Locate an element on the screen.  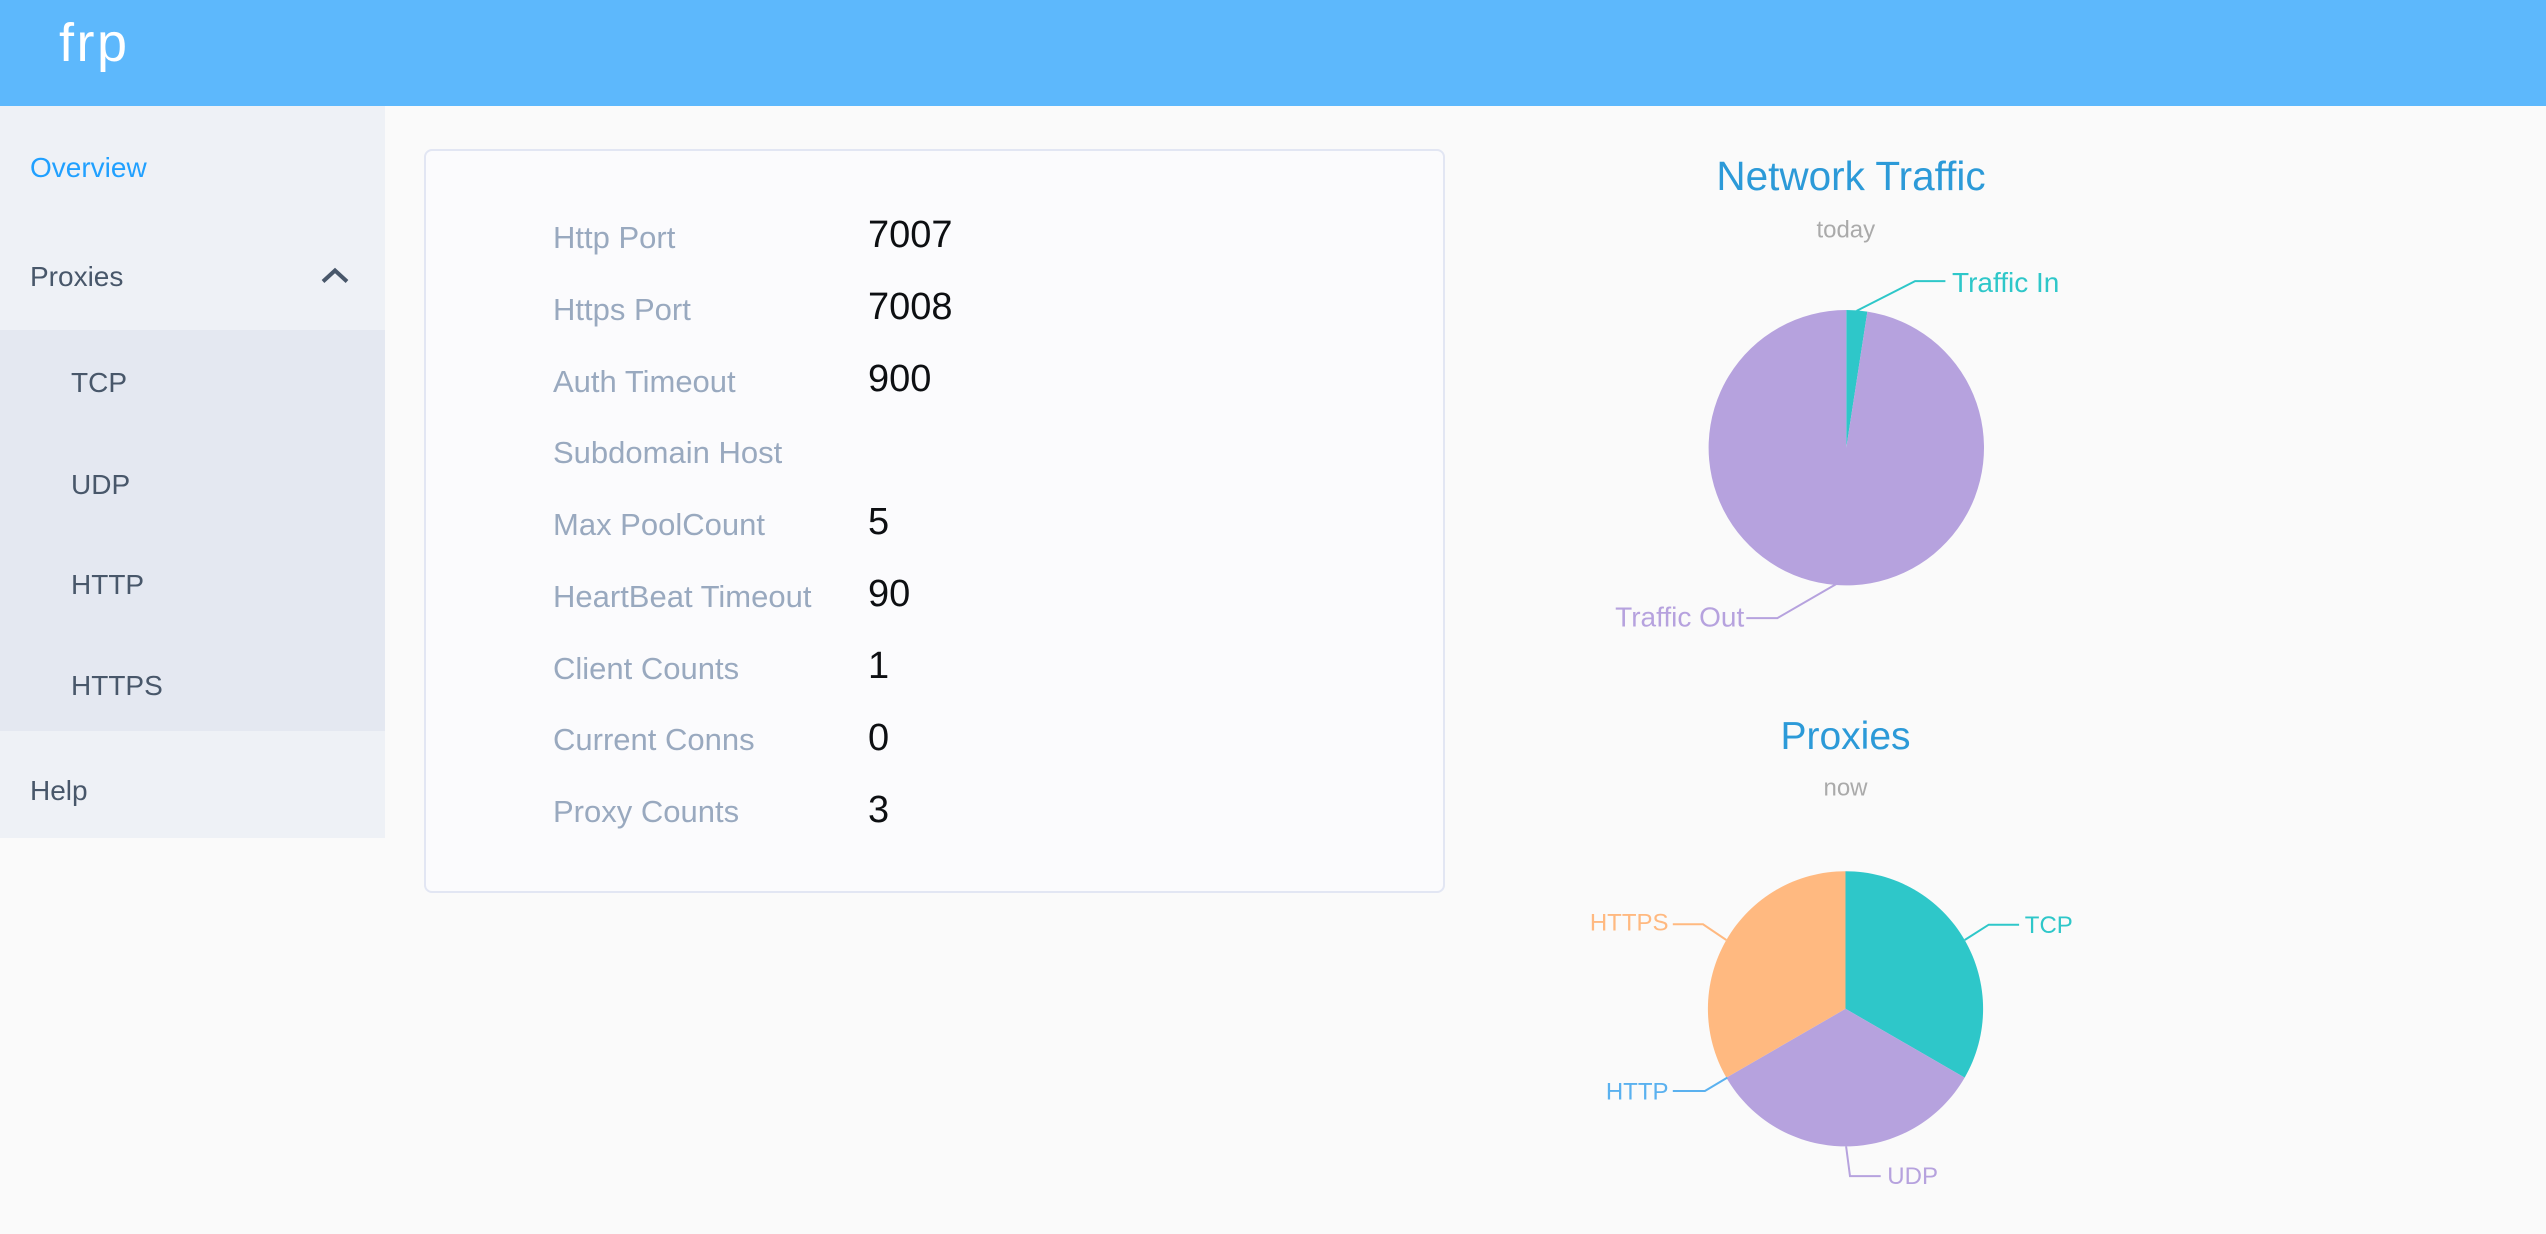
svg-text: HTTP is located at coordinates (1637, 1092).